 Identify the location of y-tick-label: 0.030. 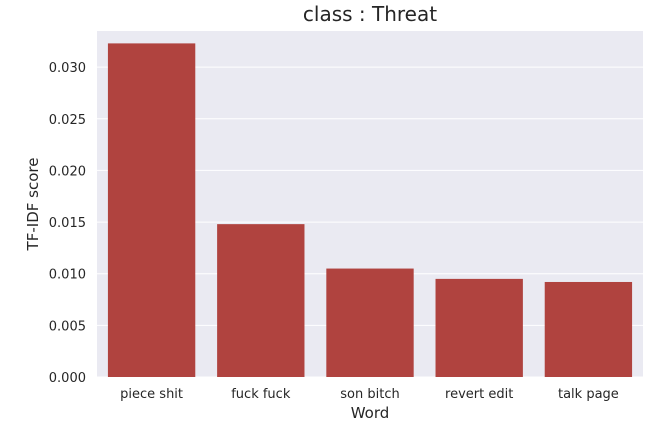
(67, 68).